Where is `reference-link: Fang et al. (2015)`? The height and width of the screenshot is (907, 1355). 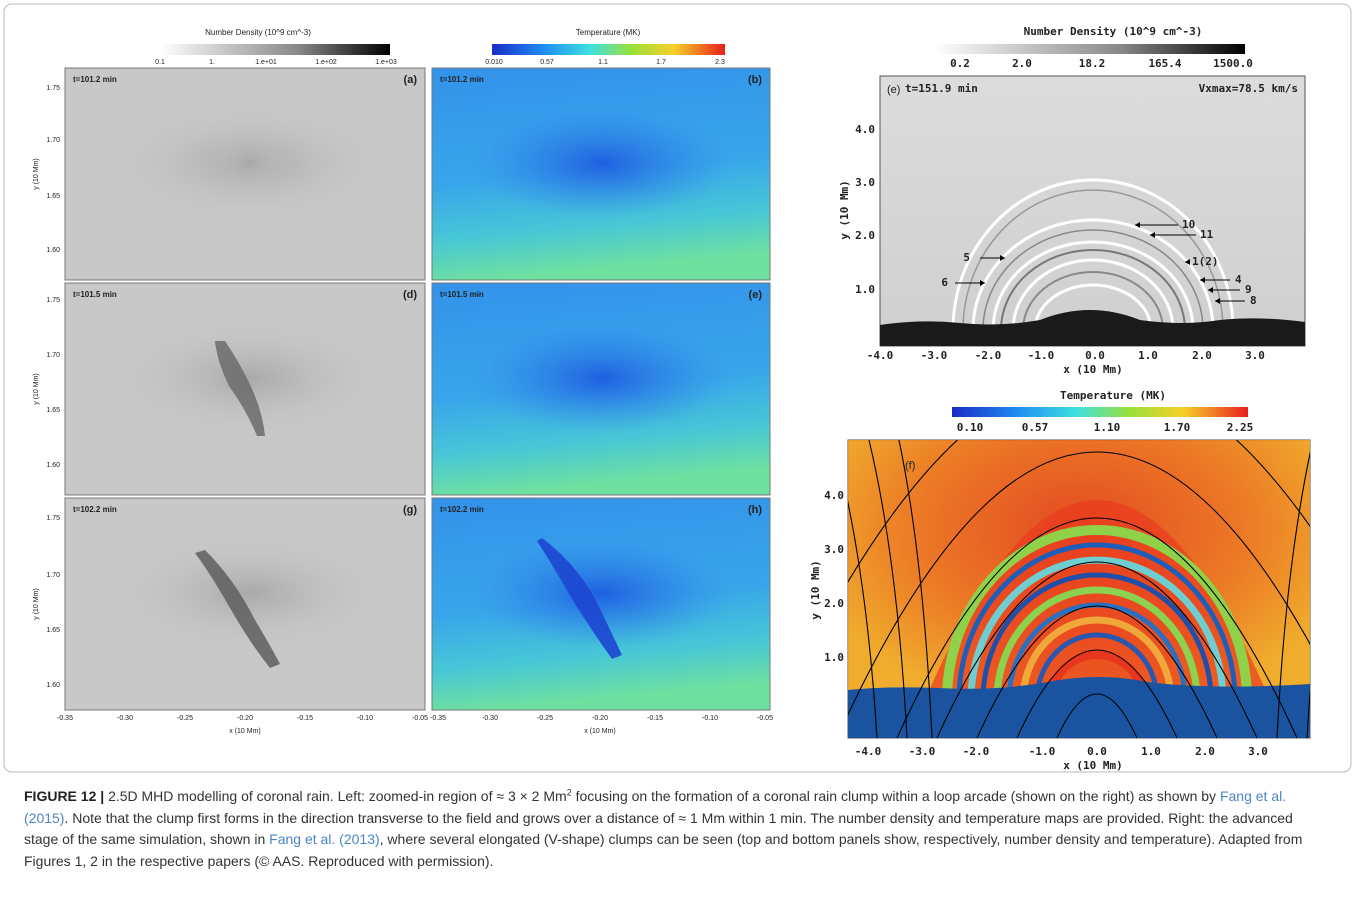
reference-link: Fang et al. (2015) is located at coordinates (655, 807).